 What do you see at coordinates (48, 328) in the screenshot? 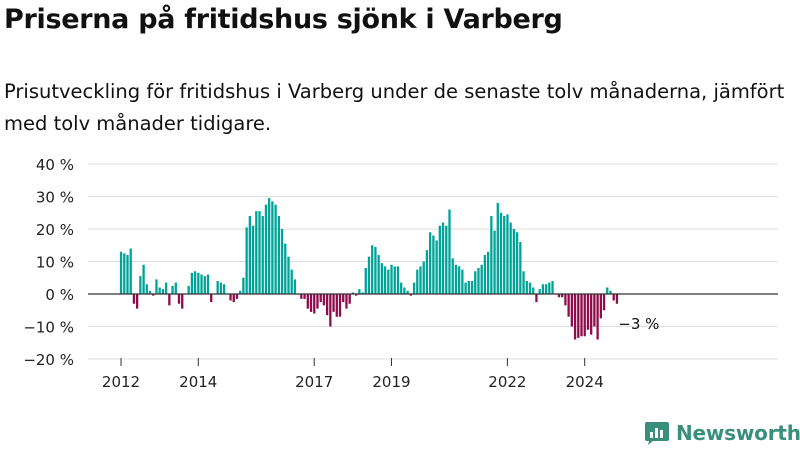
I see `y-tick-label: −10 %` at bounding box center [48, 328].